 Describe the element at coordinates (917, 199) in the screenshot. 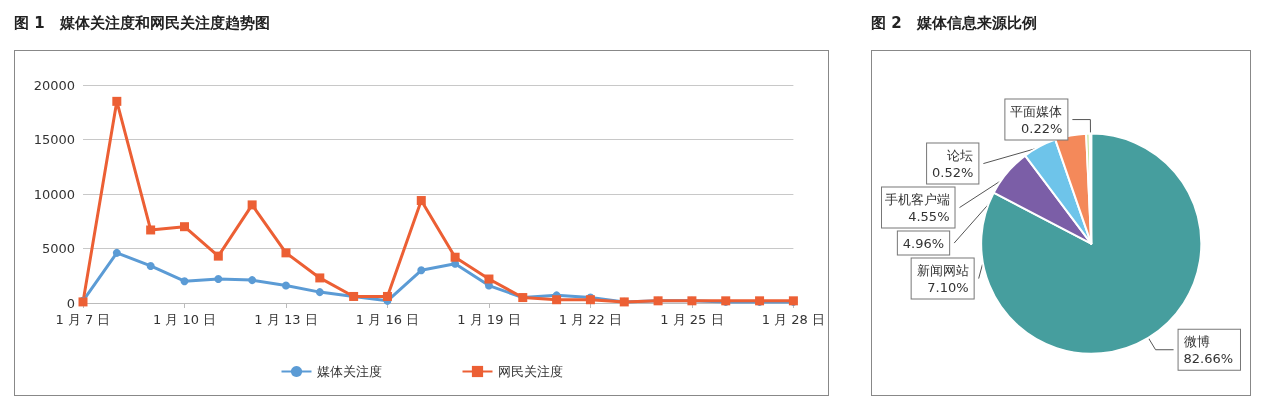

I see `slice-label: 手机客户端` at that location.